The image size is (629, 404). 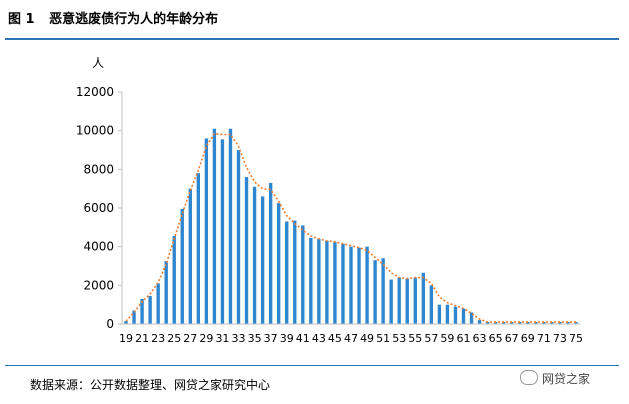 I want to click on x-tick-label-69: 69, so click(x=528, y=338).